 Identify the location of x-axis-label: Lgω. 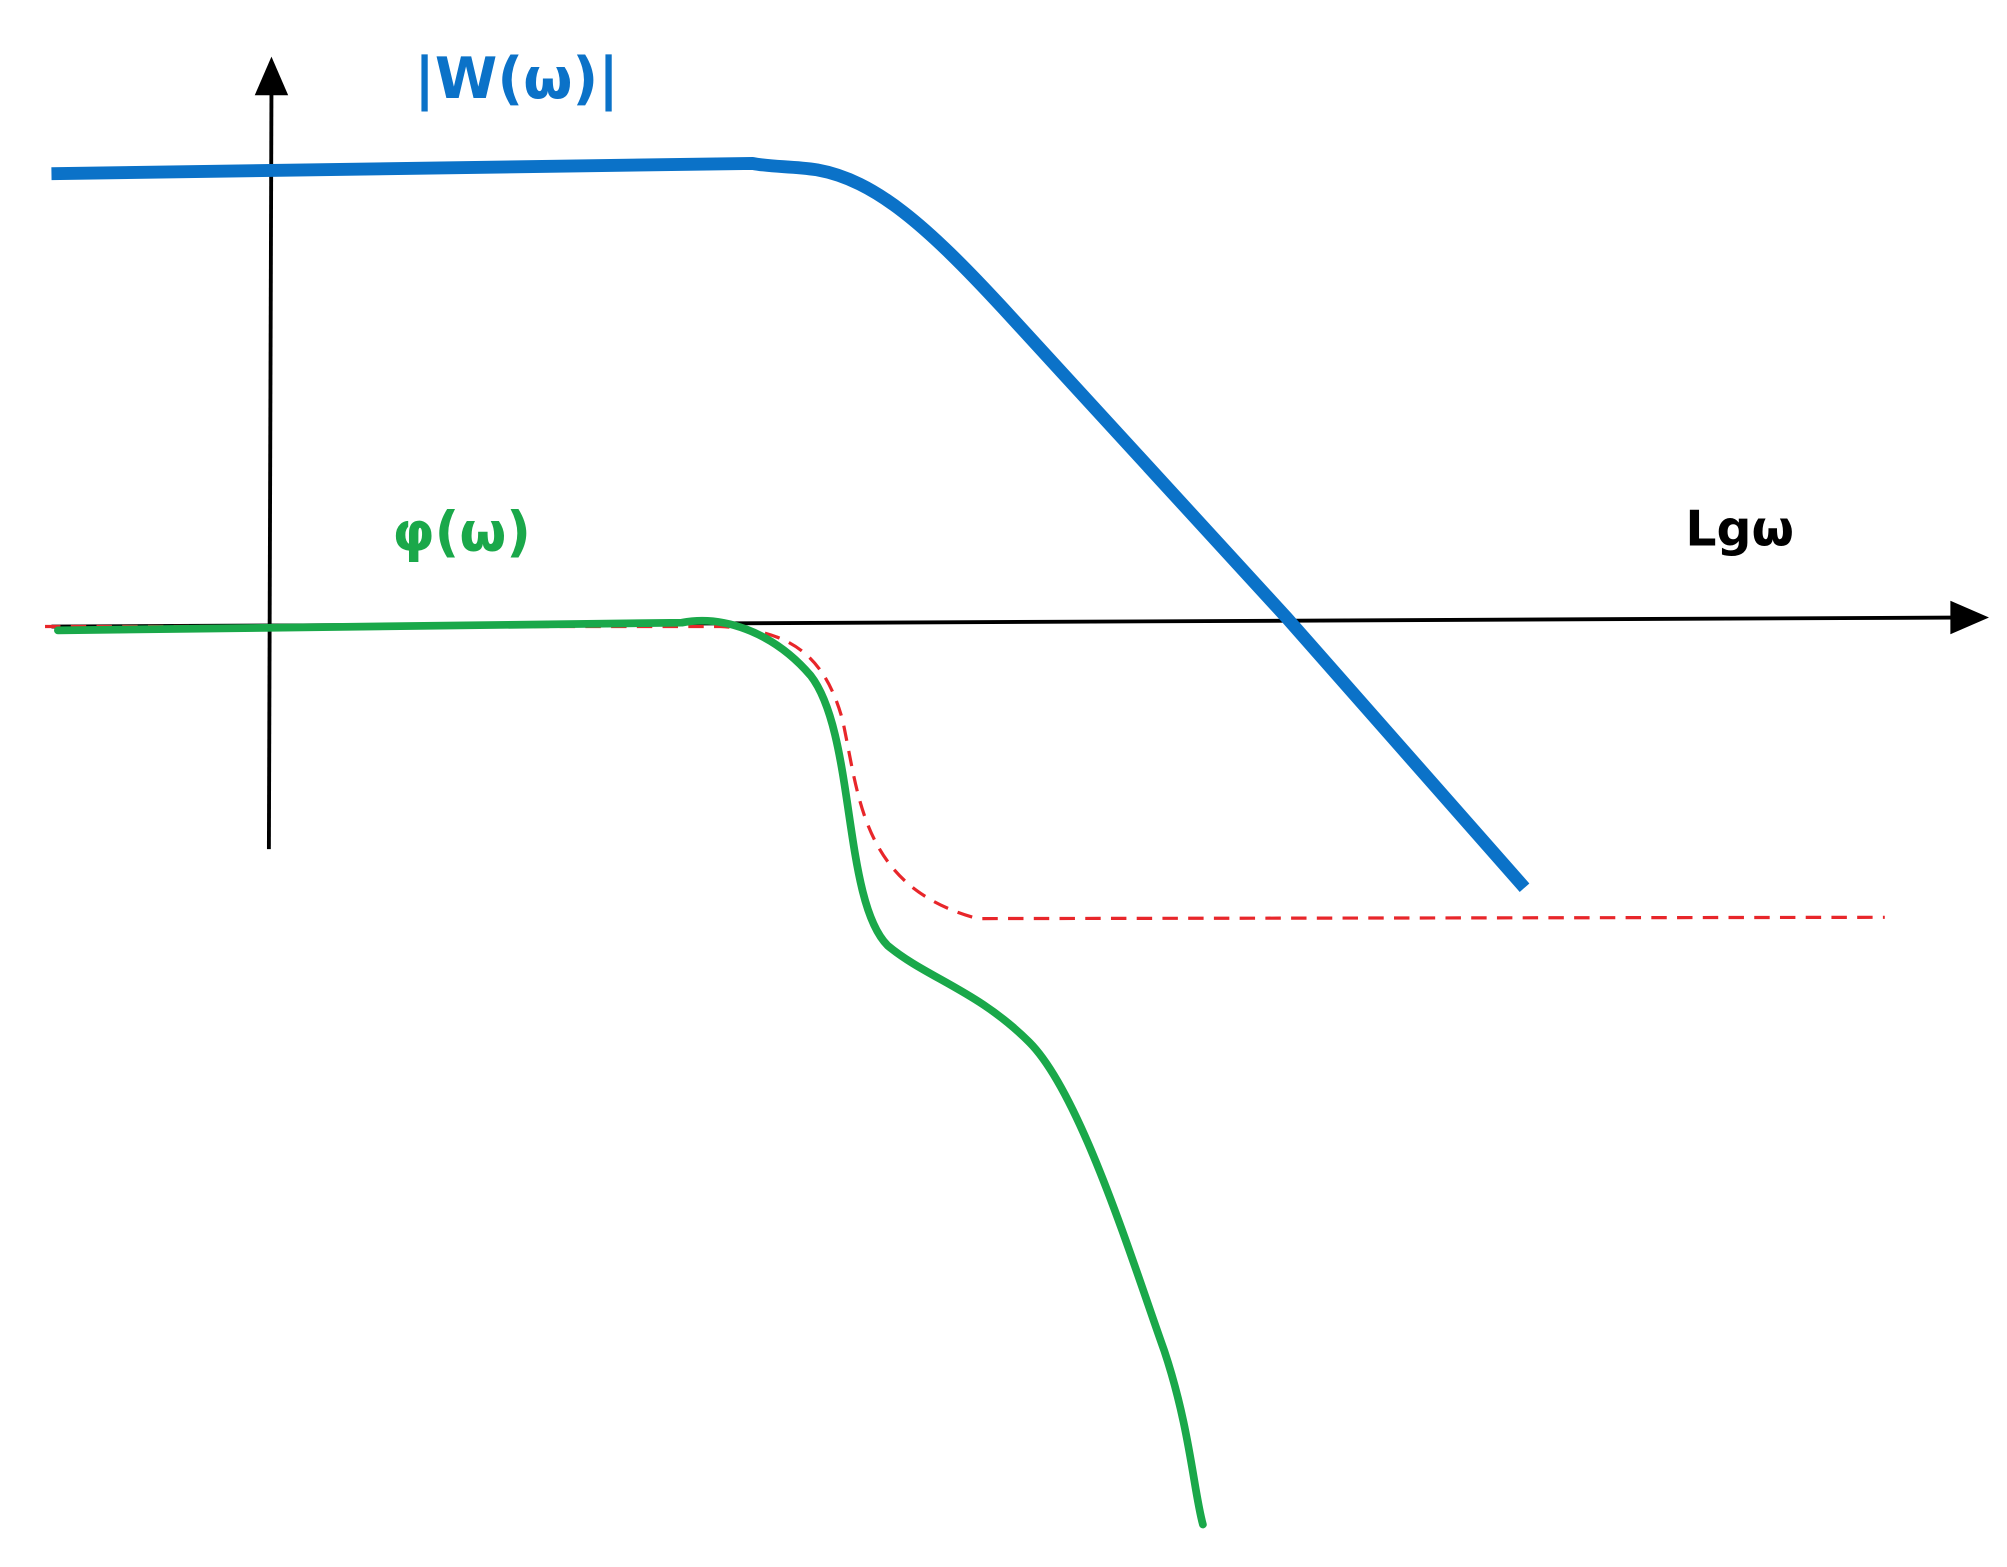
(1739, 528).